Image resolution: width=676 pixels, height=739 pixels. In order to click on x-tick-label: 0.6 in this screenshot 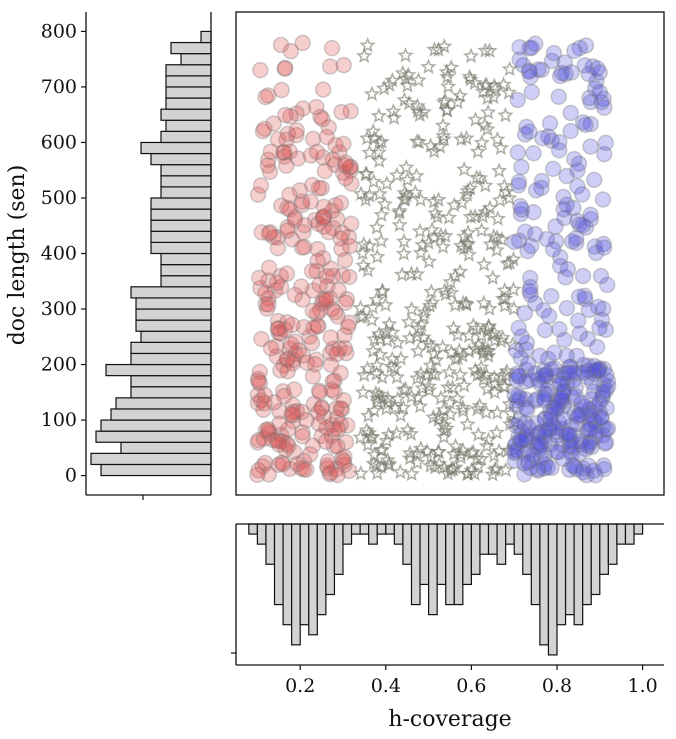, I will do `click(471, 686)`.